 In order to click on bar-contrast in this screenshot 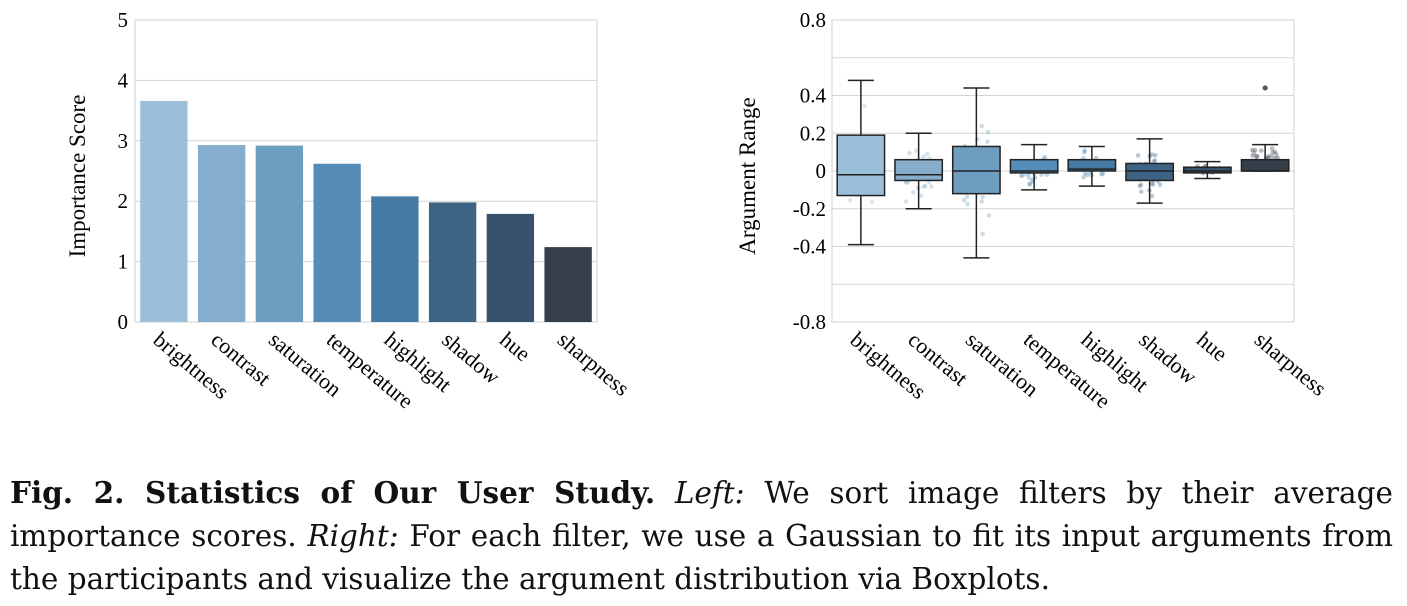, I will do `click(221, 233)`.